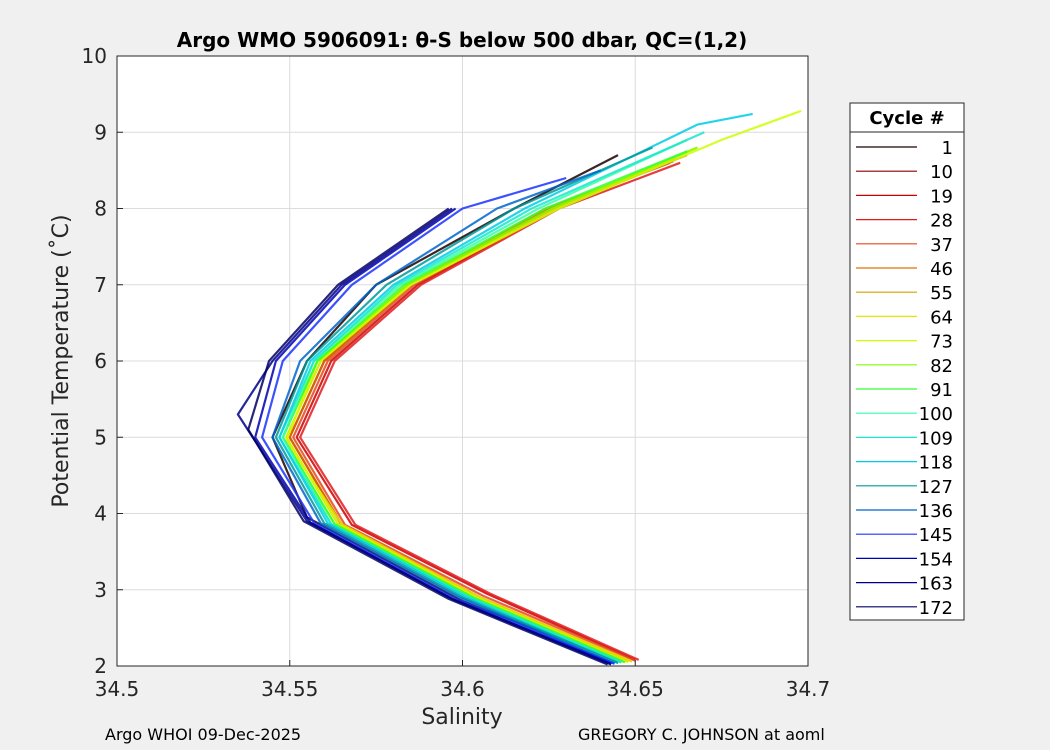 The width and height of the screenshot is (1050, 750). What do you see at coordinates (947, 148) in the screenshot?
I see `legend-label: 1` at bounding box center [947, 148].